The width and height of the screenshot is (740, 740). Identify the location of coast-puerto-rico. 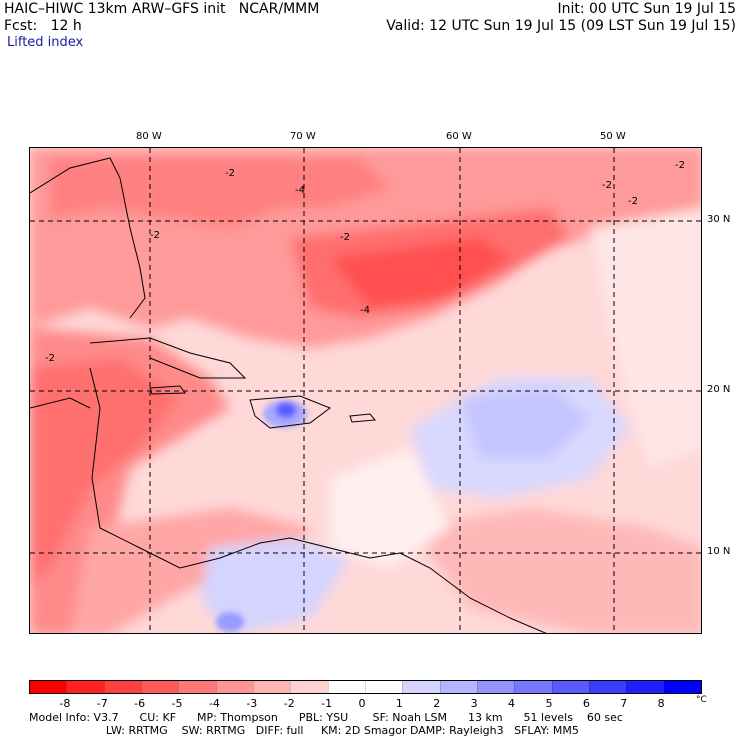
(362, 418).